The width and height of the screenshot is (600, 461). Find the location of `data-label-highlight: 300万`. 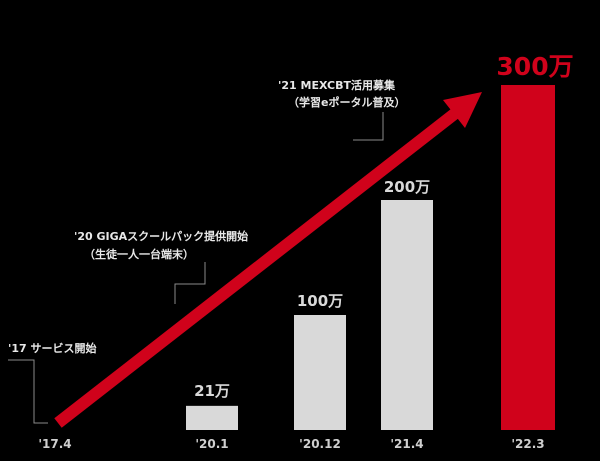

data-label-highlight: 300万 is located at coordinates (534, 66).